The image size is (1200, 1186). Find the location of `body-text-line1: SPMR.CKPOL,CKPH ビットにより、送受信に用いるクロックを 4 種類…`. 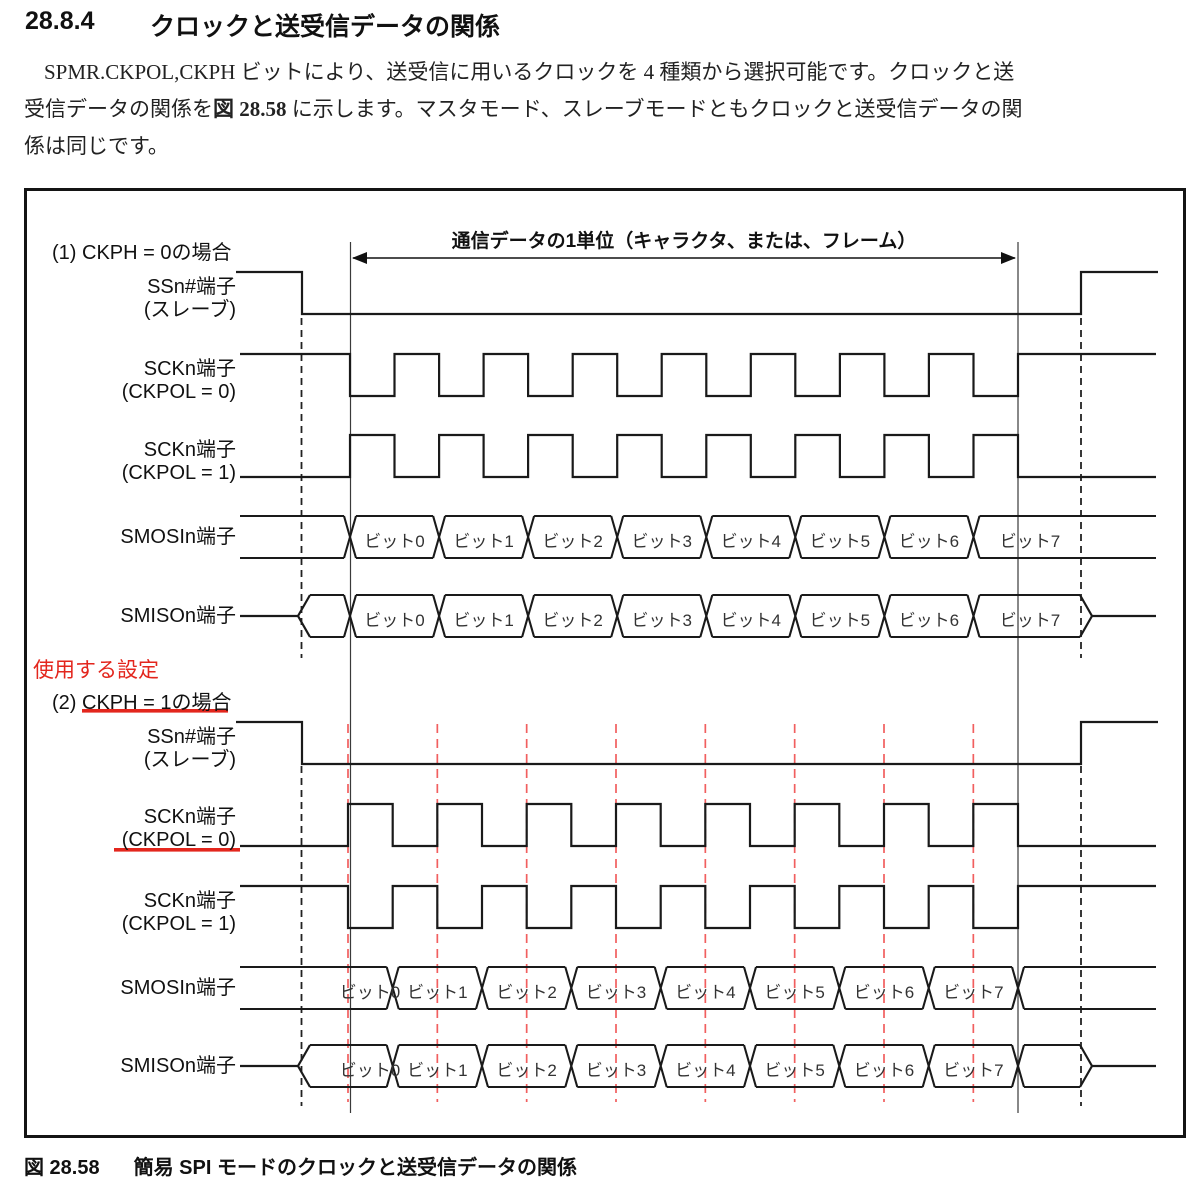

body-text-line1: SPMR.CKPOL,CKPH ビットにより、送受信に用いるクロックを 4 種類… is located at coordinates (529, 72).